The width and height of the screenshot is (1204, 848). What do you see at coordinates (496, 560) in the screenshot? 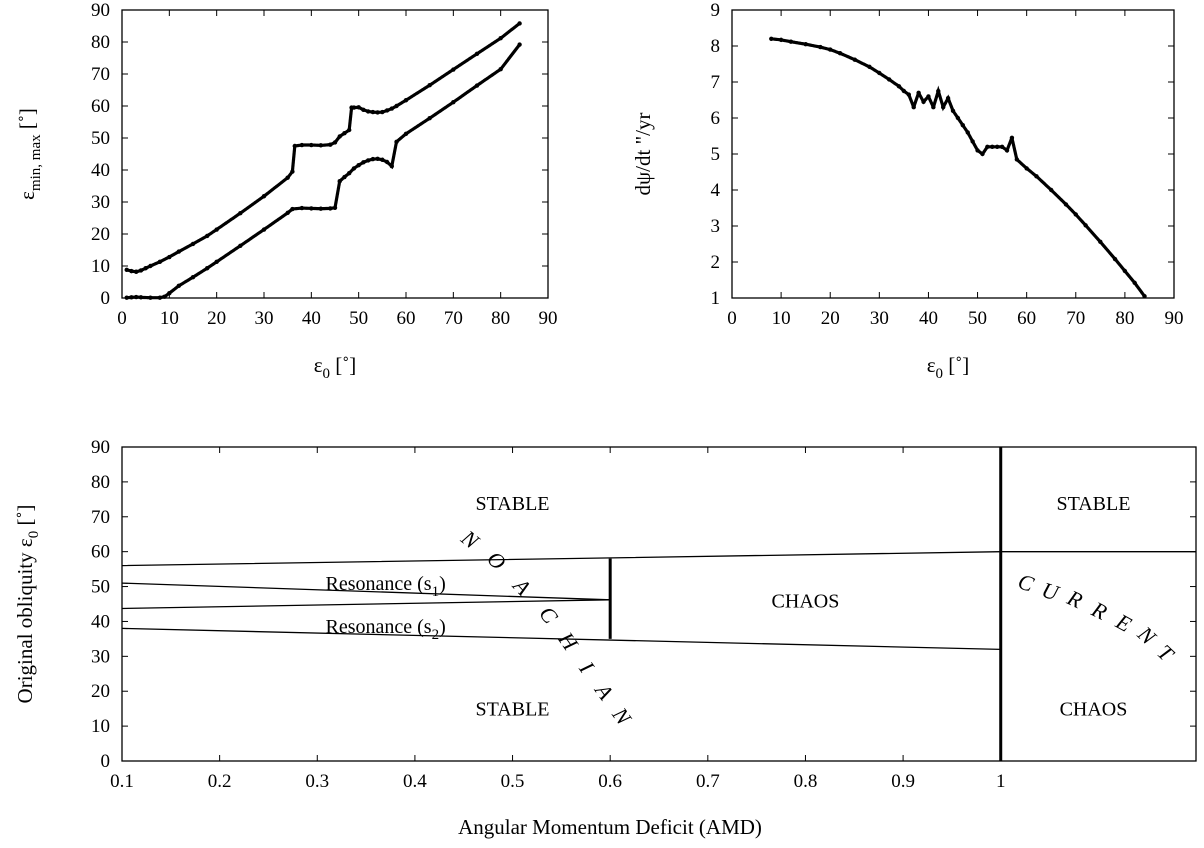
I see `curved-label-noachian-letter: O` at bounding box center [496, 560].